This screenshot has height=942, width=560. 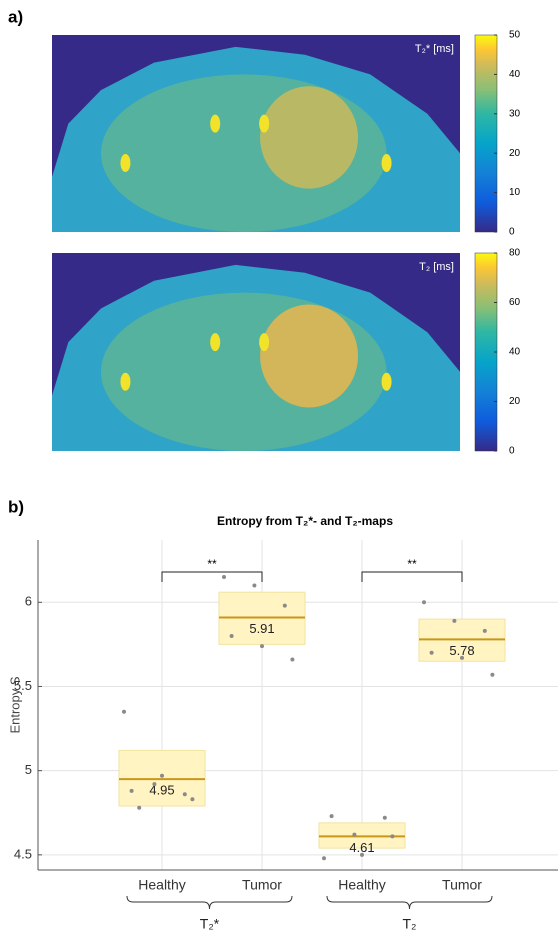 What do you see at coordinates (515, 253) in the screenshot?
I see `colorbar-tick-label: 80` at bounding box center [515, 253].